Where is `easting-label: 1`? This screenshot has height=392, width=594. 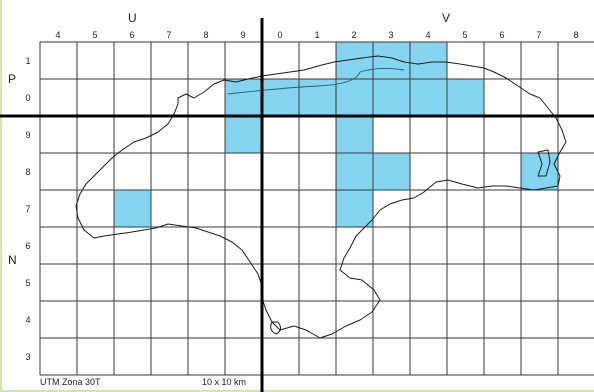
easting-label: 1 is located at coordinates (316, 35).